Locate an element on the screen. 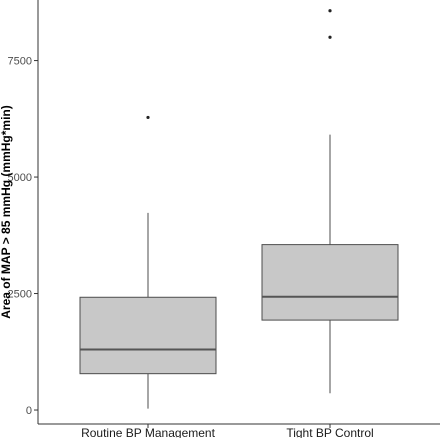  y-tick-label: 0 is located at coordinates (29, 411).